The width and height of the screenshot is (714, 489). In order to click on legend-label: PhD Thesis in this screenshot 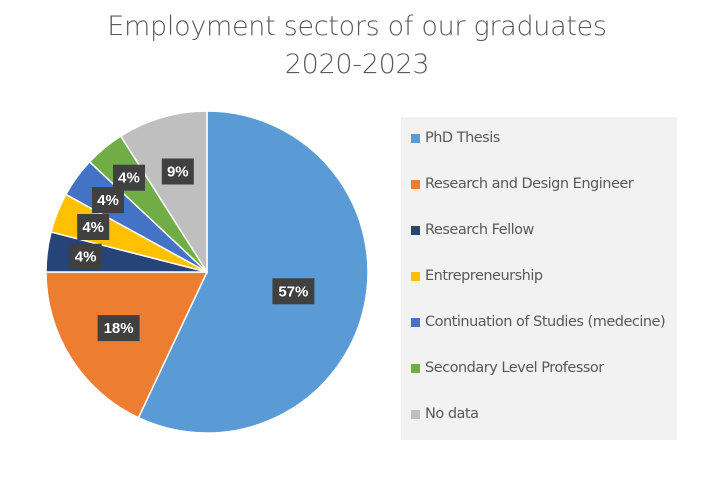, I will do `click(462, 138)`.